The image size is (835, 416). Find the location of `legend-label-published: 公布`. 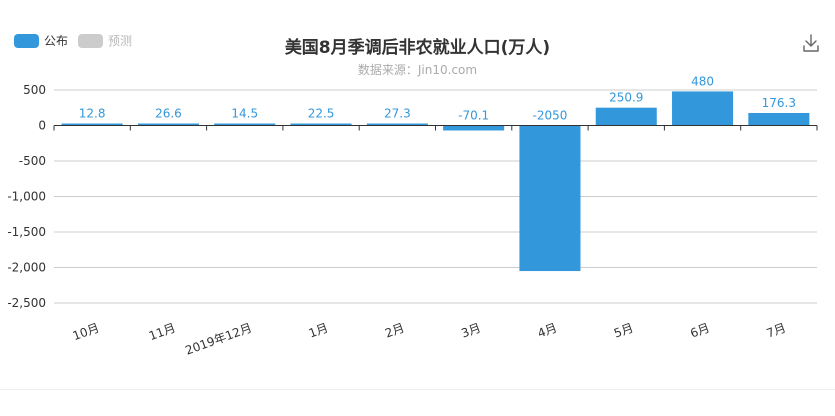

legend-label-published: 公布 is located at coordinates (56, 41).